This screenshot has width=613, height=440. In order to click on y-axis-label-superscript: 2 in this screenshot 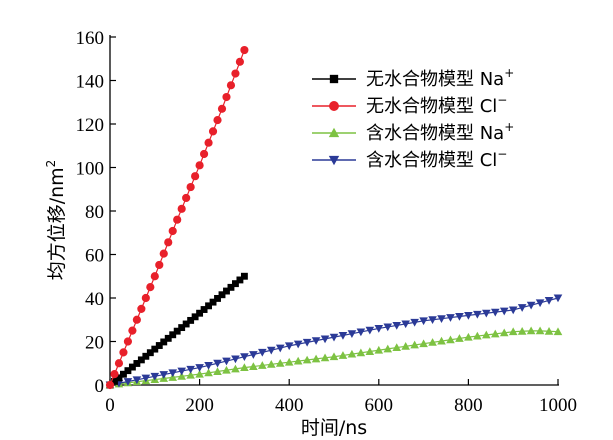, I will do `click(51, 164)`.